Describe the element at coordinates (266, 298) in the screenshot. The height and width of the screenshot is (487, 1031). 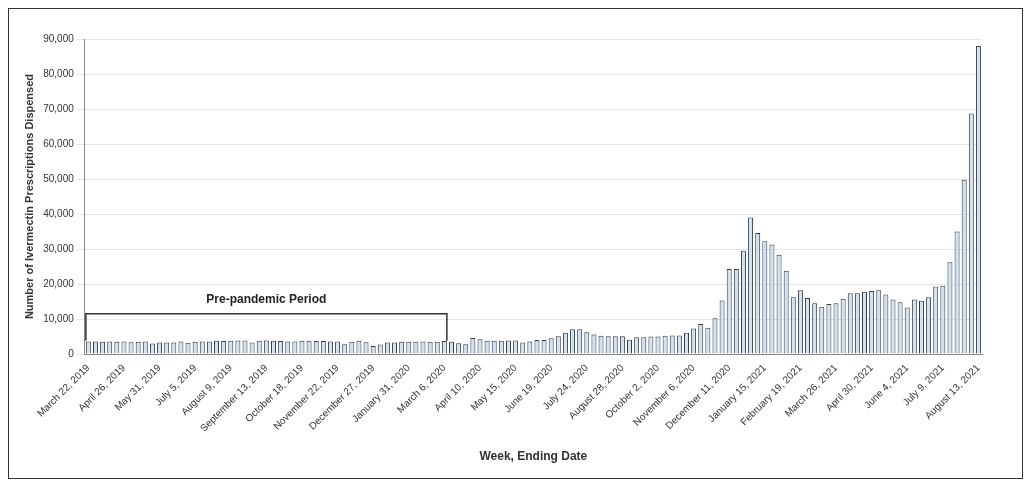
I see `annotation: Pre-pandemic Period` at that location.